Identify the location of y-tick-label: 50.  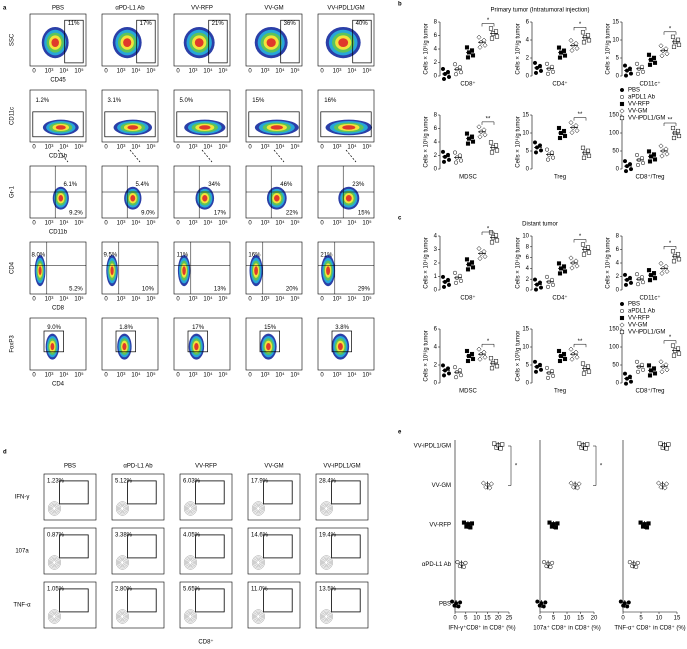
(615, 366).